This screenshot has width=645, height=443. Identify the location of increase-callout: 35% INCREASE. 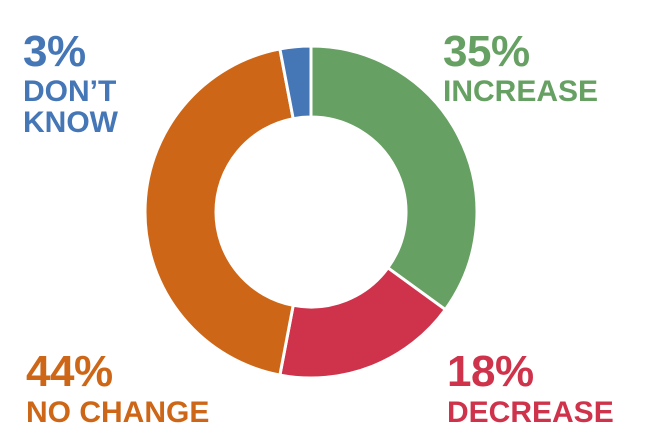
(521, 67).